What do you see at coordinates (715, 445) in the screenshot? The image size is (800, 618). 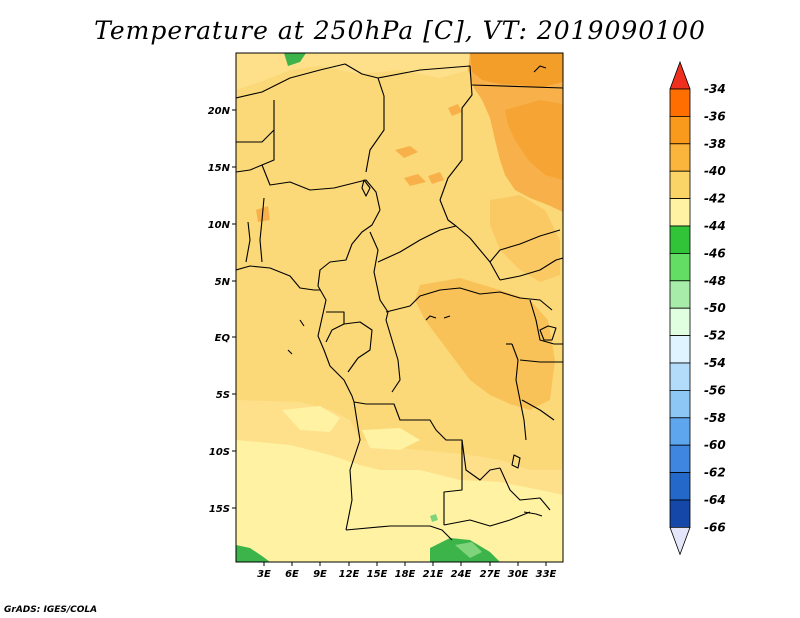 I see `colorbar-label: -60` at bounding box center [715, 445].